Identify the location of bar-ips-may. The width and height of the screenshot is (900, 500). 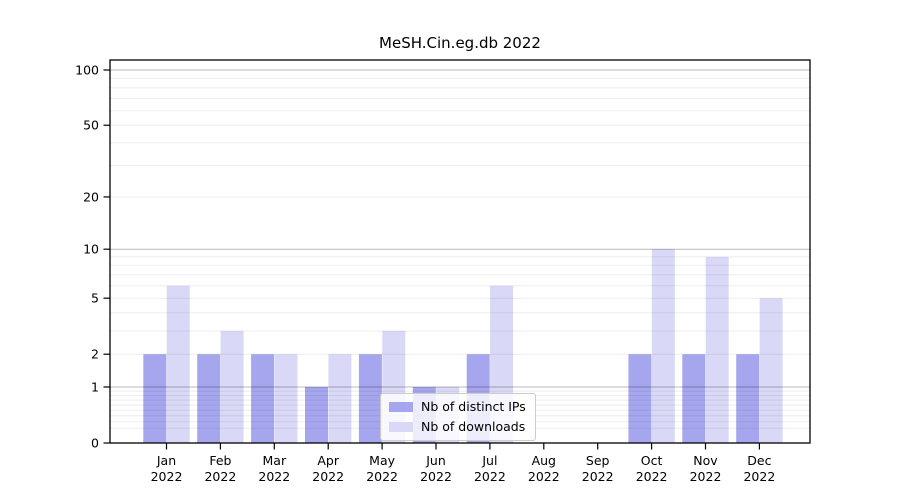
(370, 398).